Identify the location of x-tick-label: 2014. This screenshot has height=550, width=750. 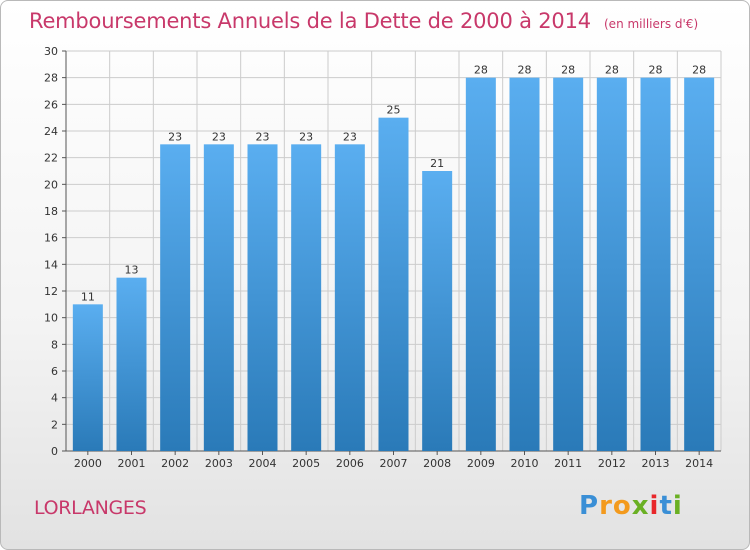
(699, 463).